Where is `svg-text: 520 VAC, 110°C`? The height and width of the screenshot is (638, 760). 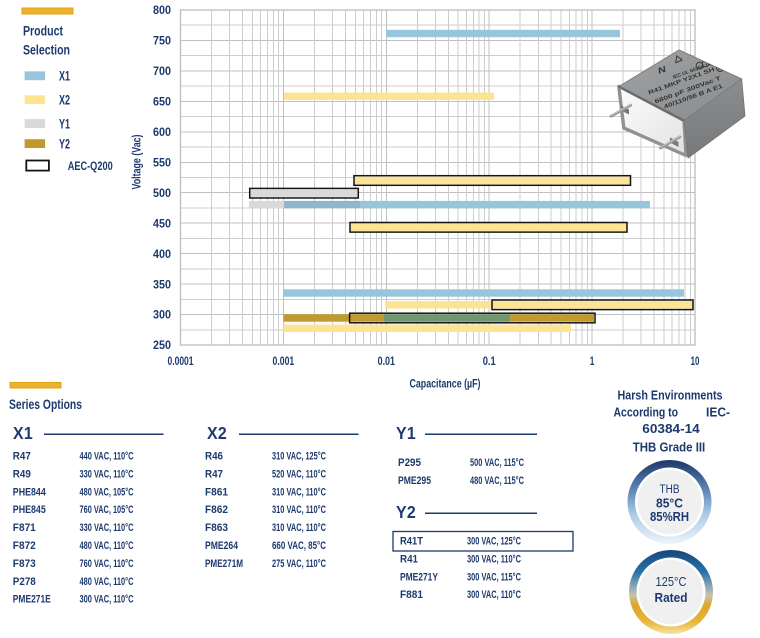 svg-text: 520 VAC, 110°C is located at coordinates (299, 474).